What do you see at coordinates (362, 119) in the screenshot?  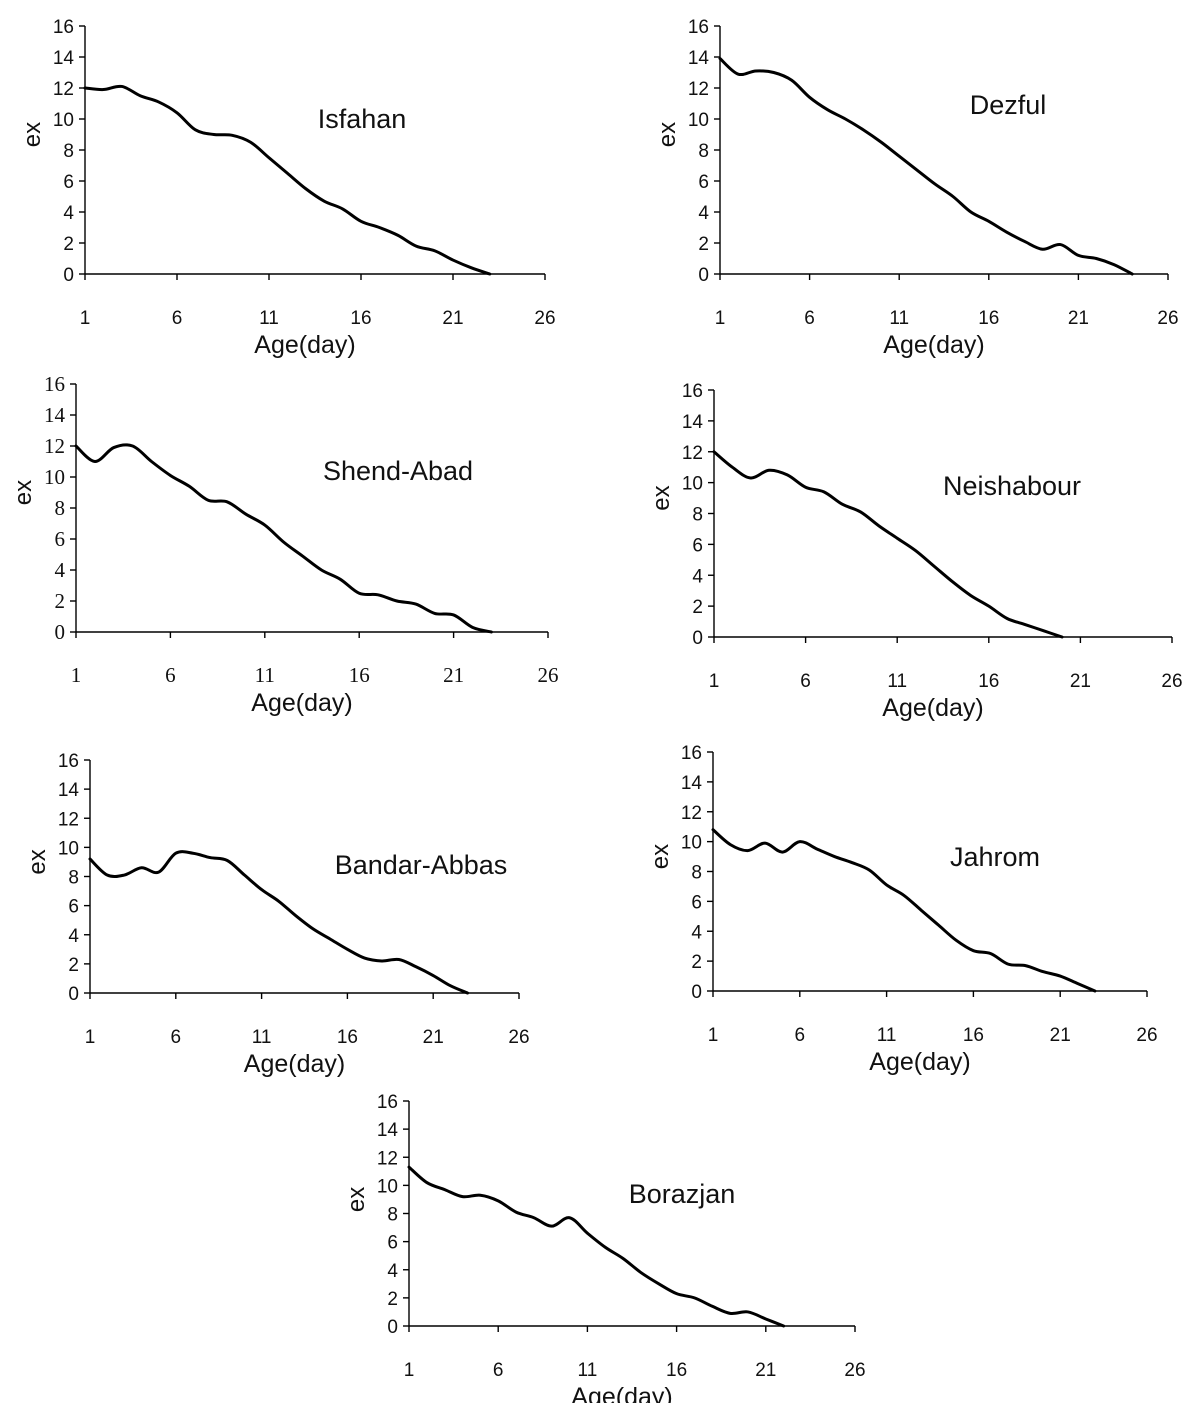 I see `chart-title: Isfahan` at bounding box center [362, 119].